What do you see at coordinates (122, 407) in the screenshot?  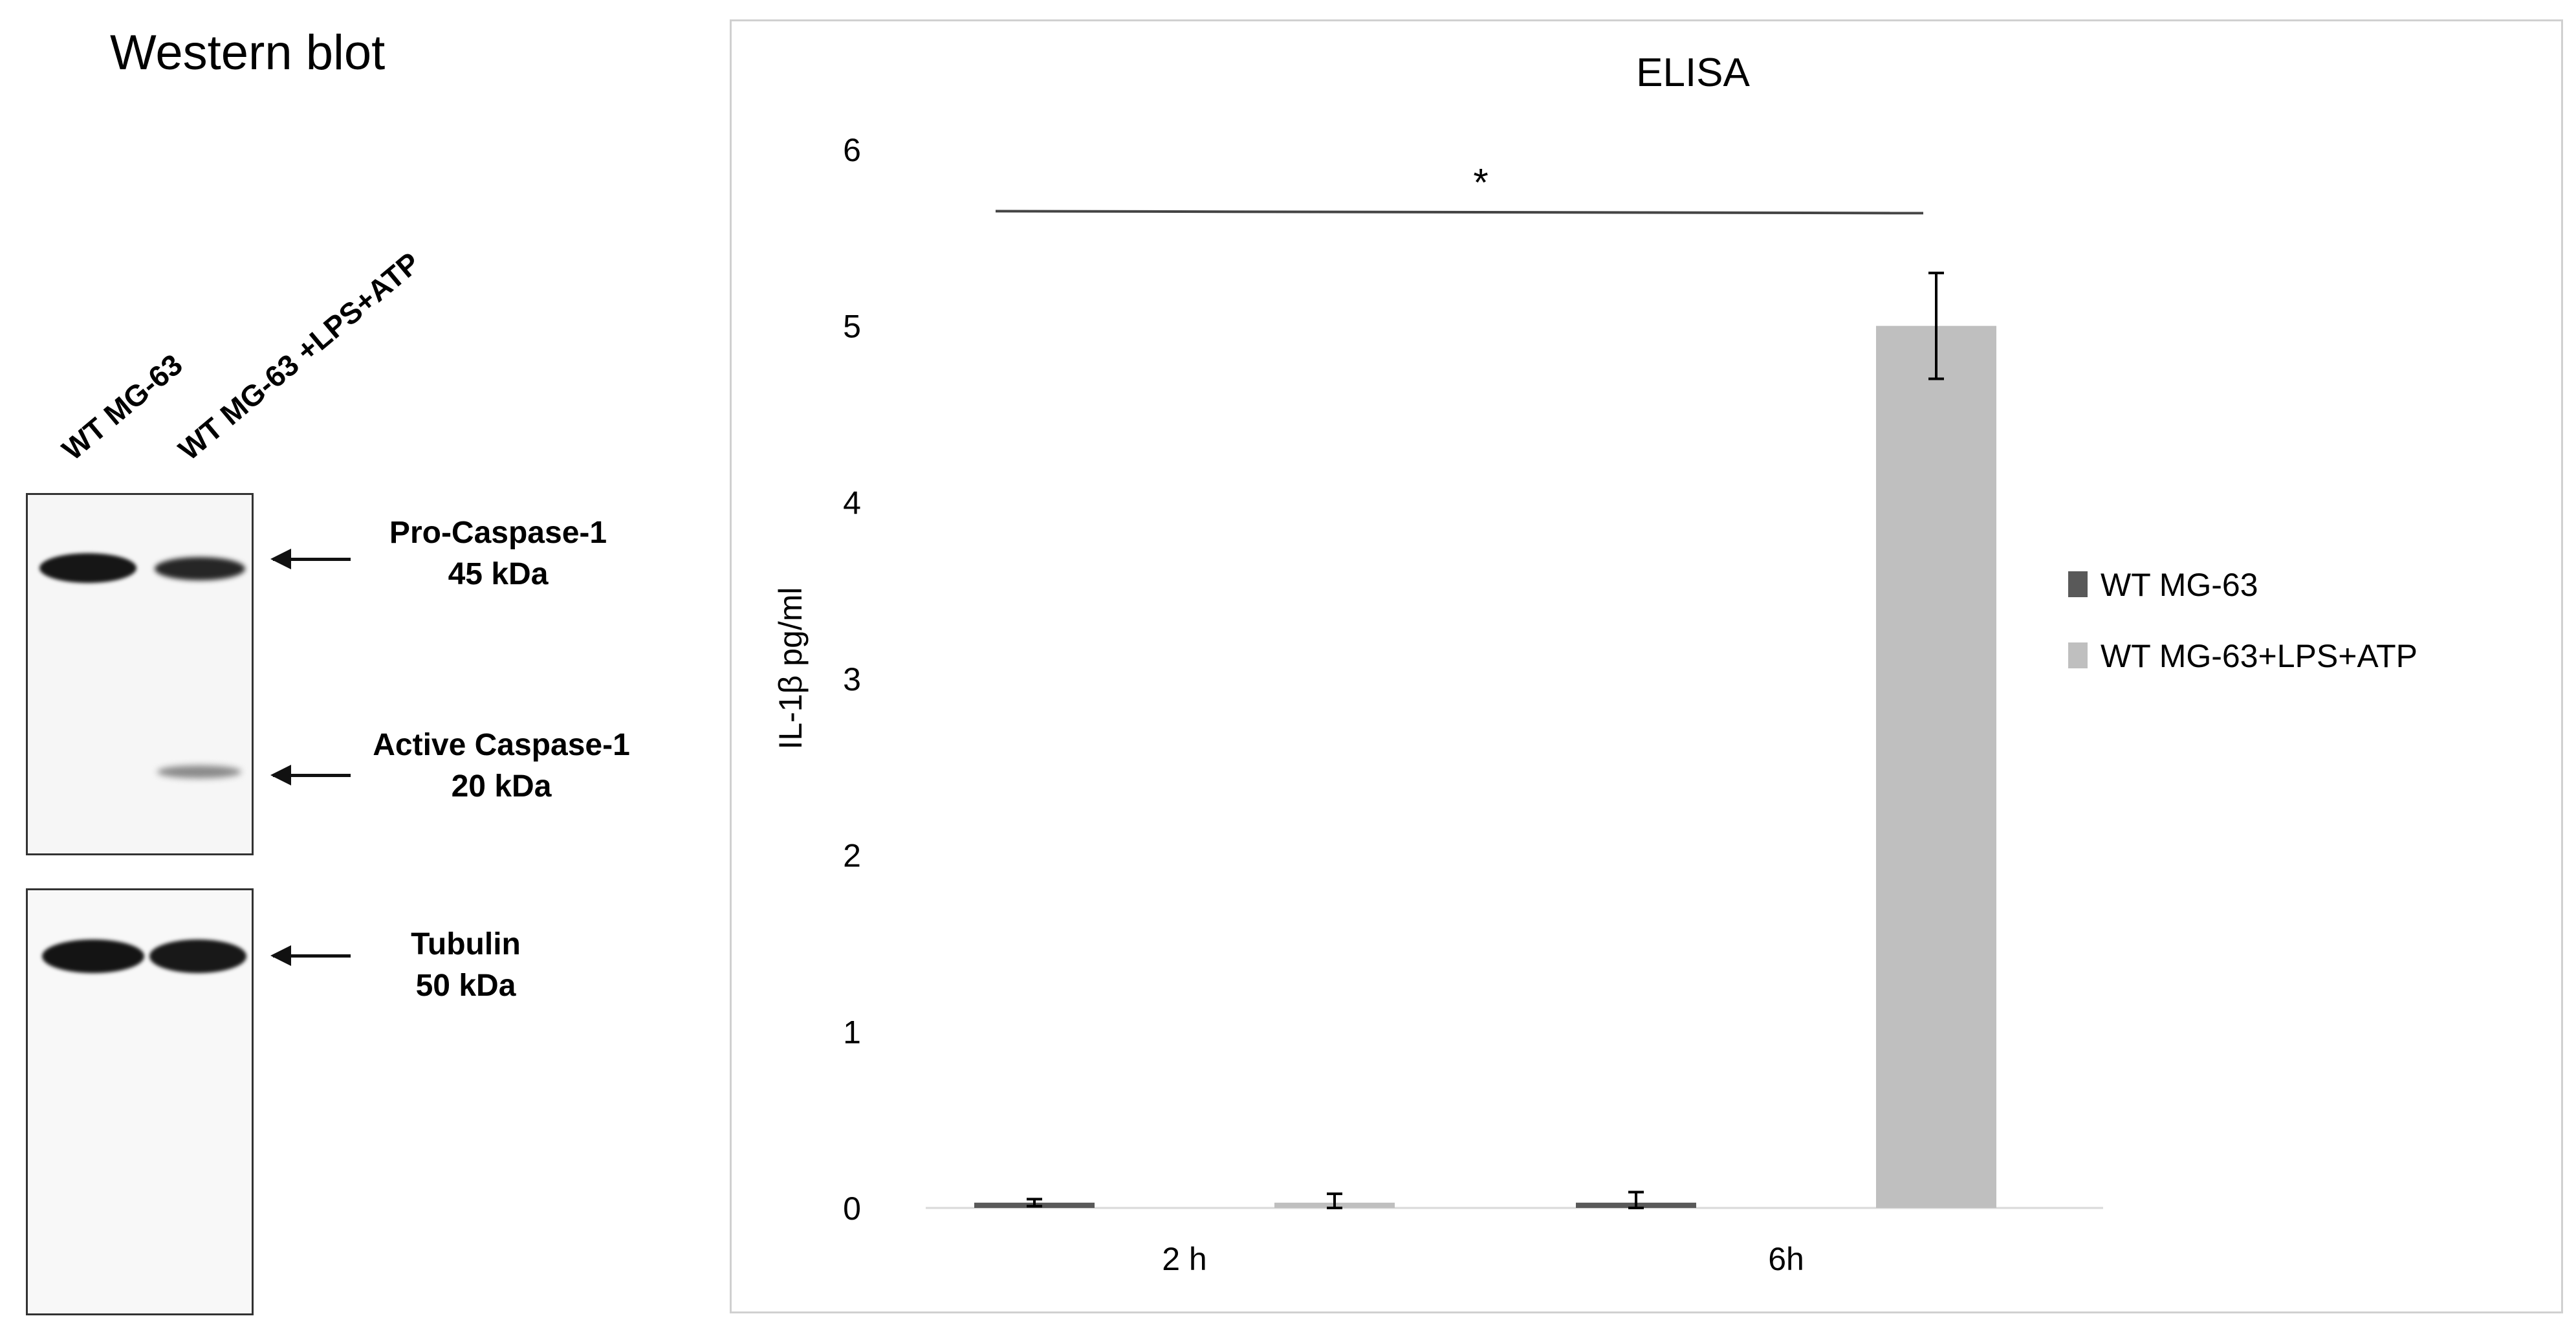 I see `lane-label-wt: WT MG-63` at bounding box center [122, 407].